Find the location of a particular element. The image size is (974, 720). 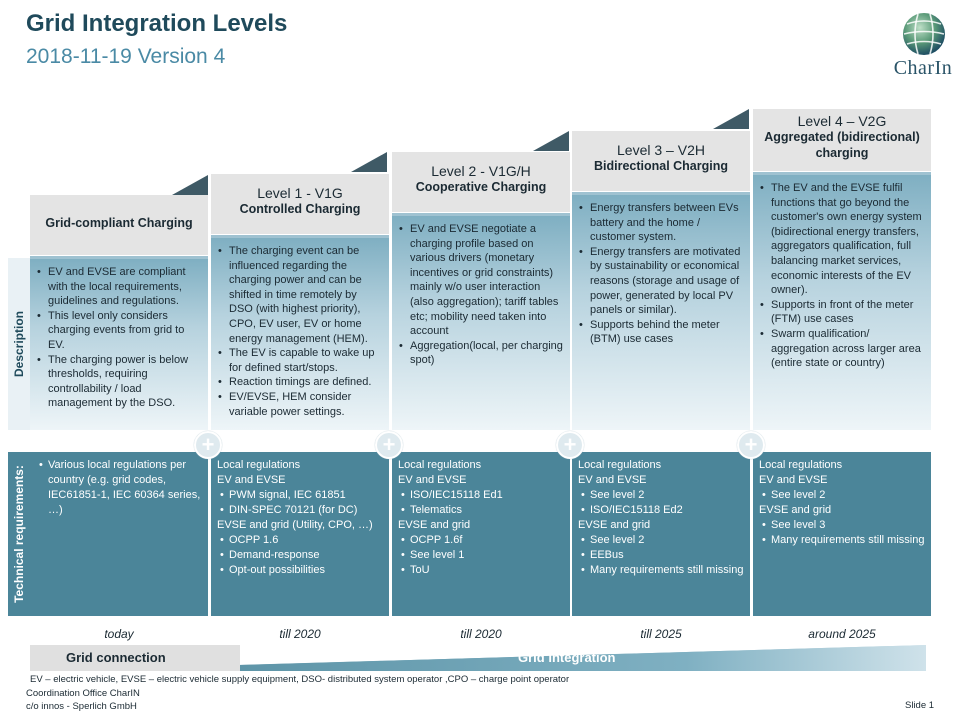

charin-logo: CharIn is located at coordinates (923, 48).